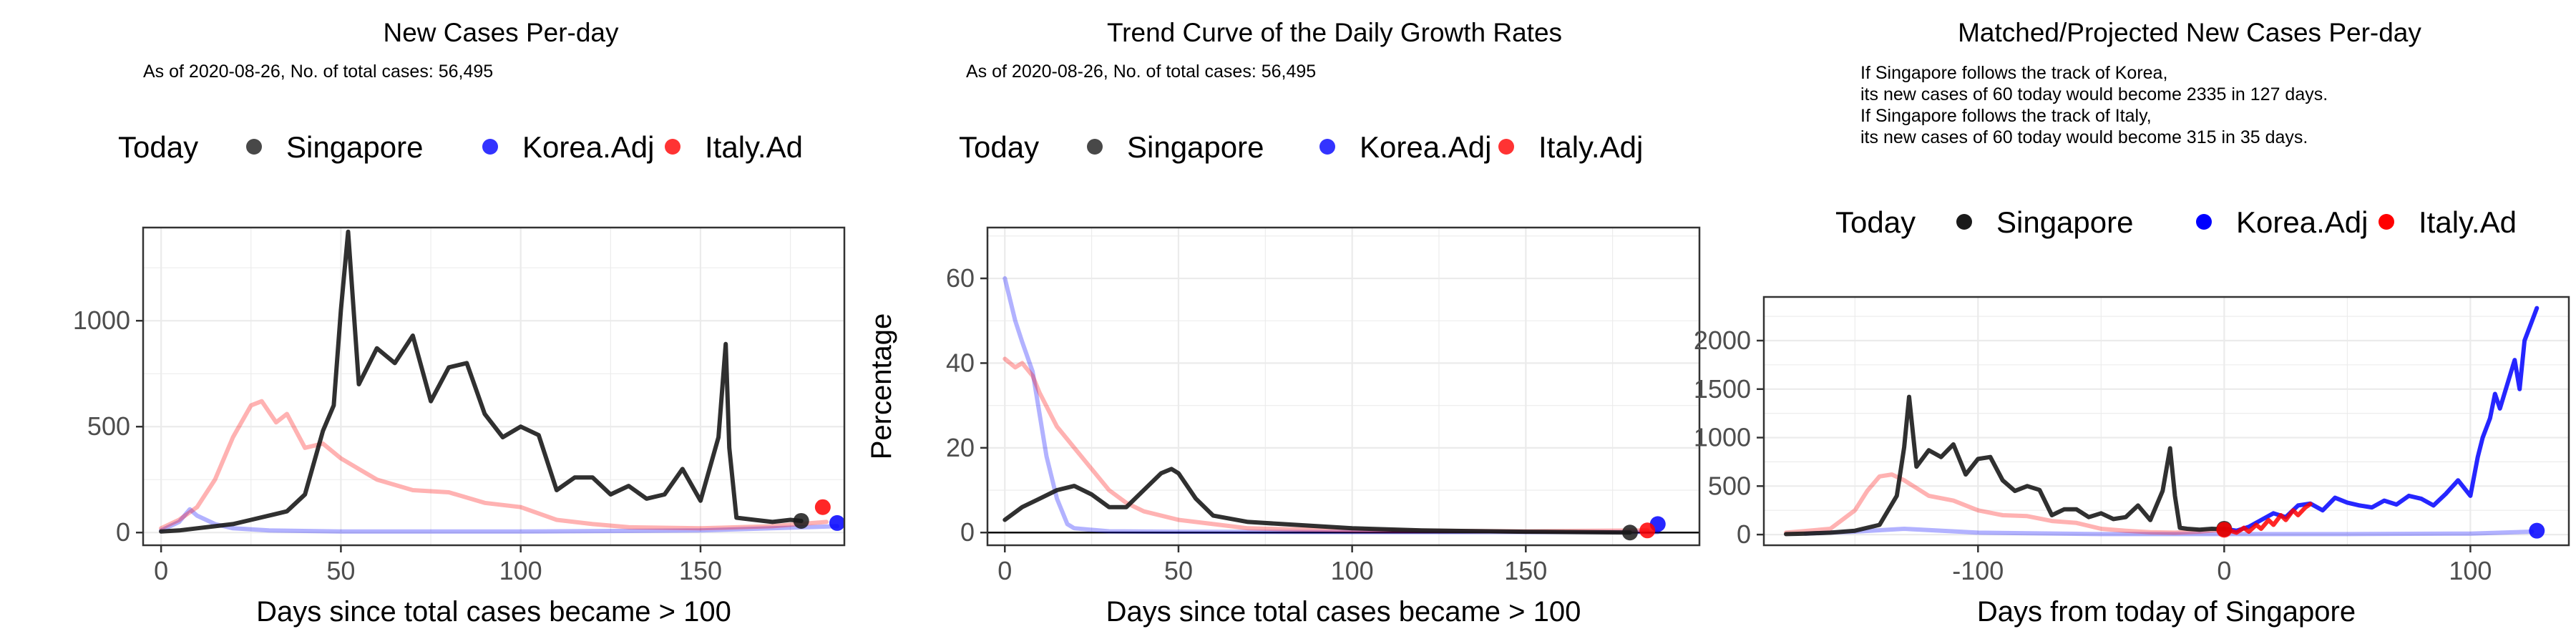  Describe the element at coordinates (2267, 518) in the screenshot. I see `series-line-italy-ad-projected` at that location.